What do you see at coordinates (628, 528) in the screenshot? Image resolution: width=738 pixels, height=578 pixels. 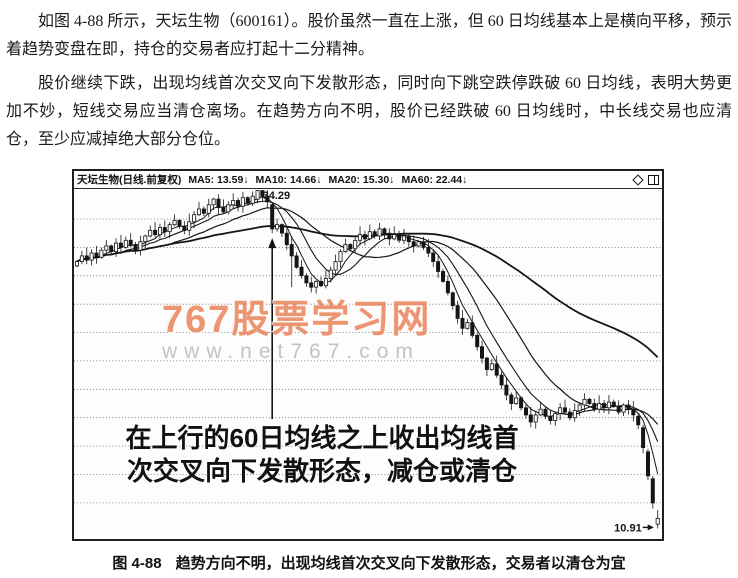 I see `svg-text: 10.91` at bounding box center [628, 528].